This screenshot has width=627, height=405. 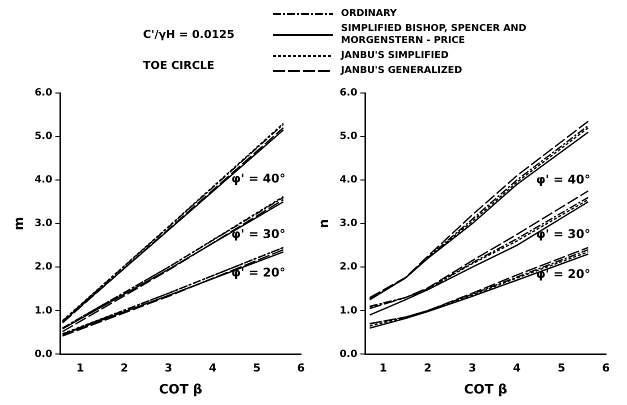 I want to click on legend-label: SIMPLIFIED BISHOP, SPENCER AND MORGENSTERN - PRICE, so click(x=434, y=35).